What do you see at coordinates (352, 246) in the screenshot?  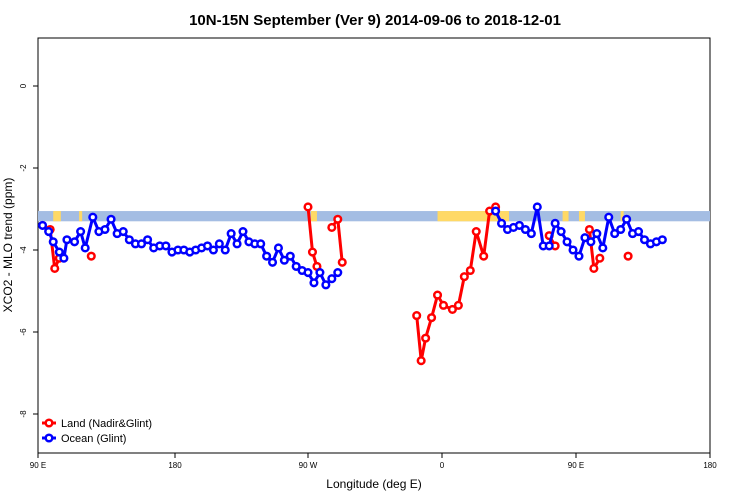 I see `series-ocean` at bounding box center [352, 246].